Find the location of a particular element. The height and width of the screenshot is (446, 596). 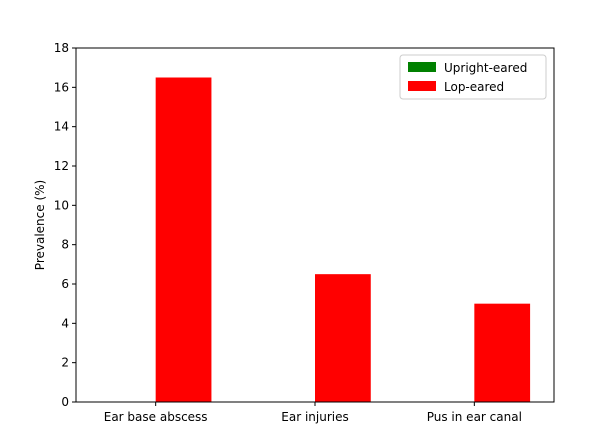

y-tick-label: 4 is located at coordinates (65, 323).